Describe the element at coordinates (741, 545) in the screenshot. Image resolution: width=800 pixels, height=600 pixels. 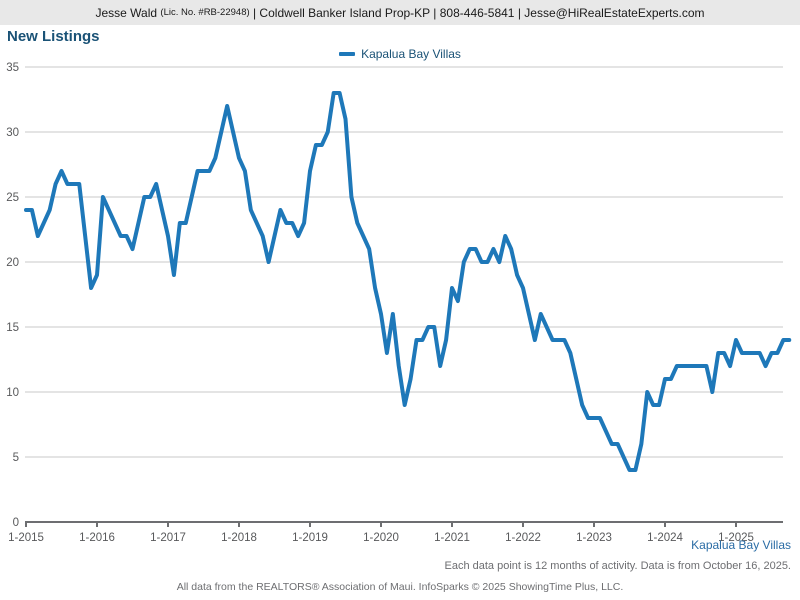
I see `footer-series-label: Kapalua Bay Villas` at that location.